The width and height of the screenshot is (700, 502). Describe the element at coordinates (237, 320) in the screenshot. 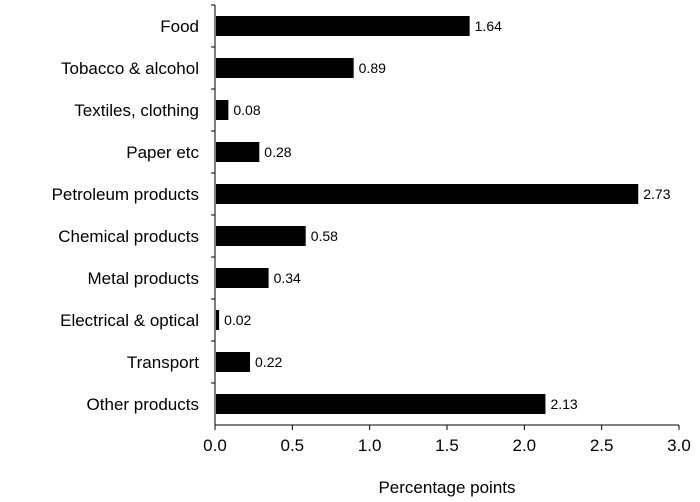

I see `data-label: 0.02` at that location.